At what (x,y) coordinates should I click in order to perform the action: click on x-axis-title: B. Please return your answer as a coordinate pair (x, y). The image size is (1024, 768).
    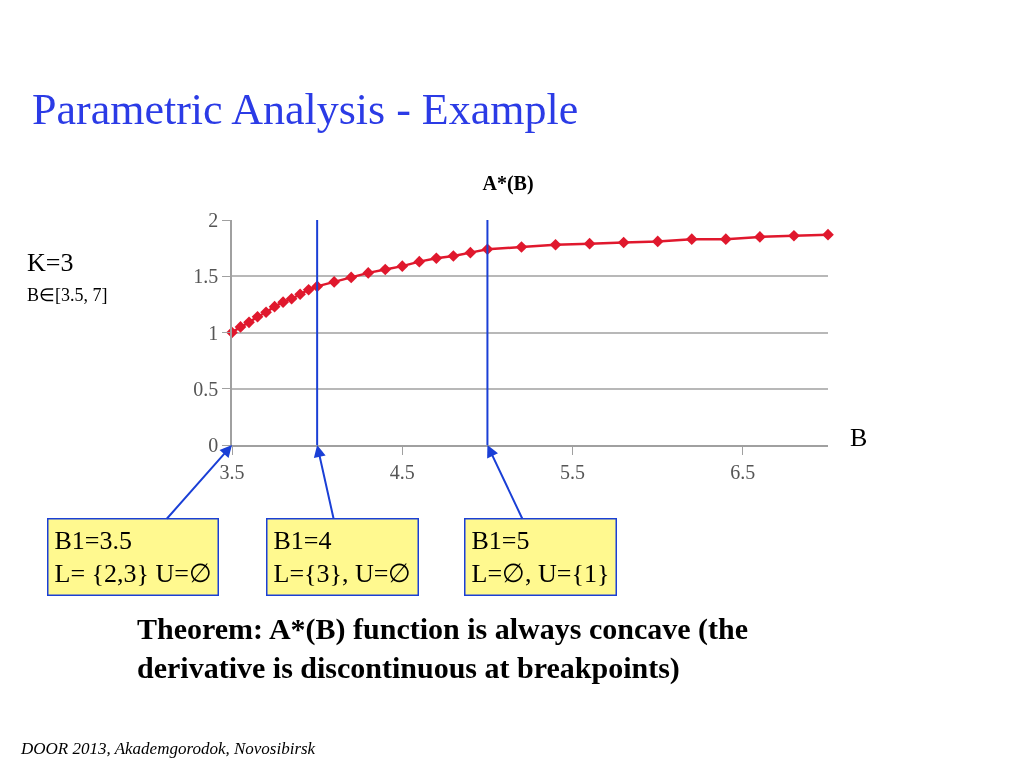
    Looking at the image, I should click on (859, 437).